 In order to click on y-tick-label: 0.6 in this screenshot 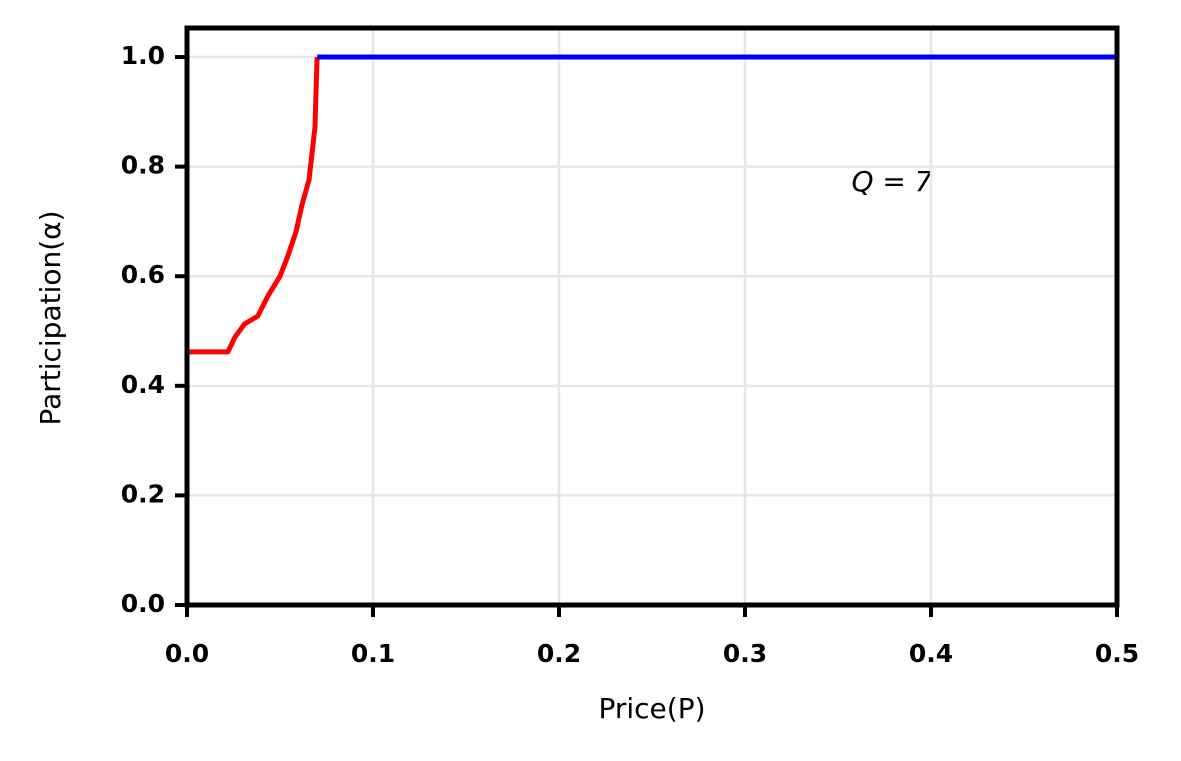, I will do `click(143, 274)`.